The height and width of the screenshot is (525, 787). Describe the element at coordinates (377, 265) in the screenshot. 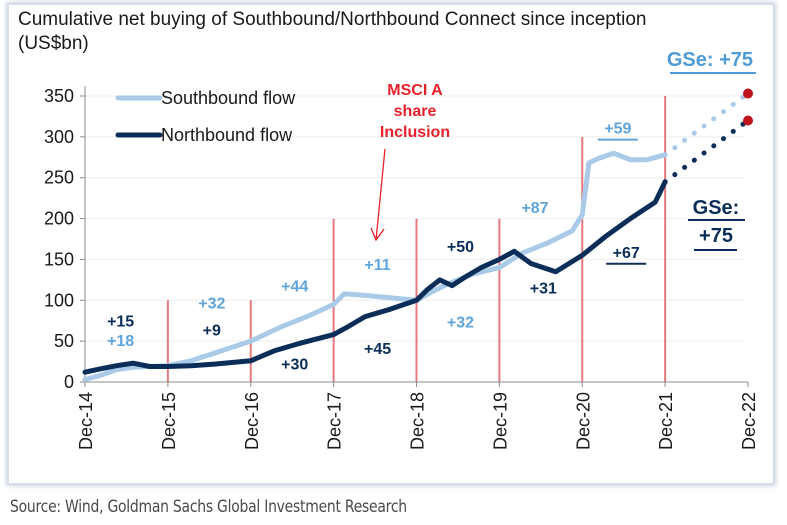

I see `south-change-label: +11` at that location.